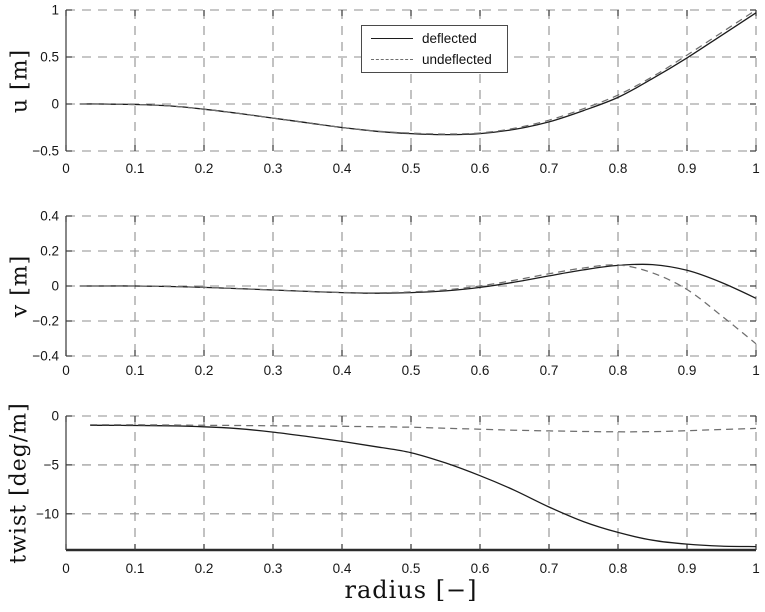 The image size is (765, 612). Describe the element at coordinates (19, 483) in the screenshot. I see `y-axis-label-twist: twist [deg/m]` at that location.